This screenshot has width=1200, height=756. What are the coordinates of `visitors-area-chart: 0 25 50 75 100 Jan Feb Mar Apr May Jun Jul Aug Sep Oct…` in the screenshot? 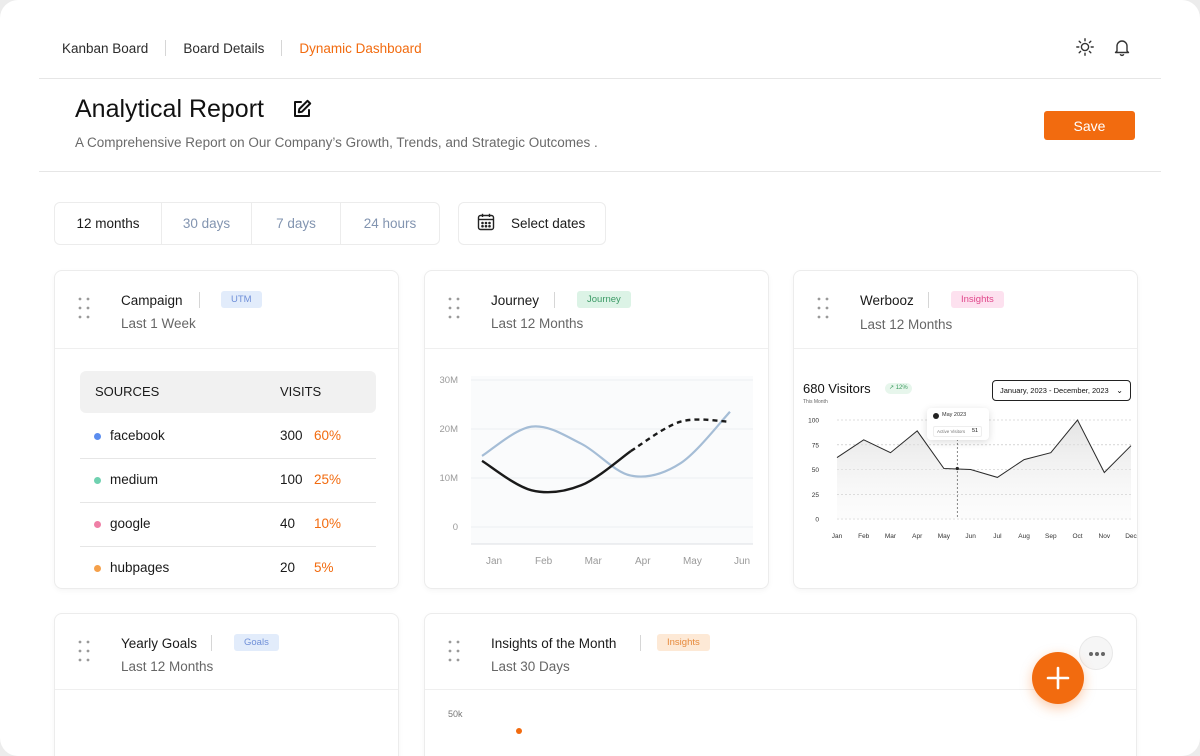 It's located at (972, 479).